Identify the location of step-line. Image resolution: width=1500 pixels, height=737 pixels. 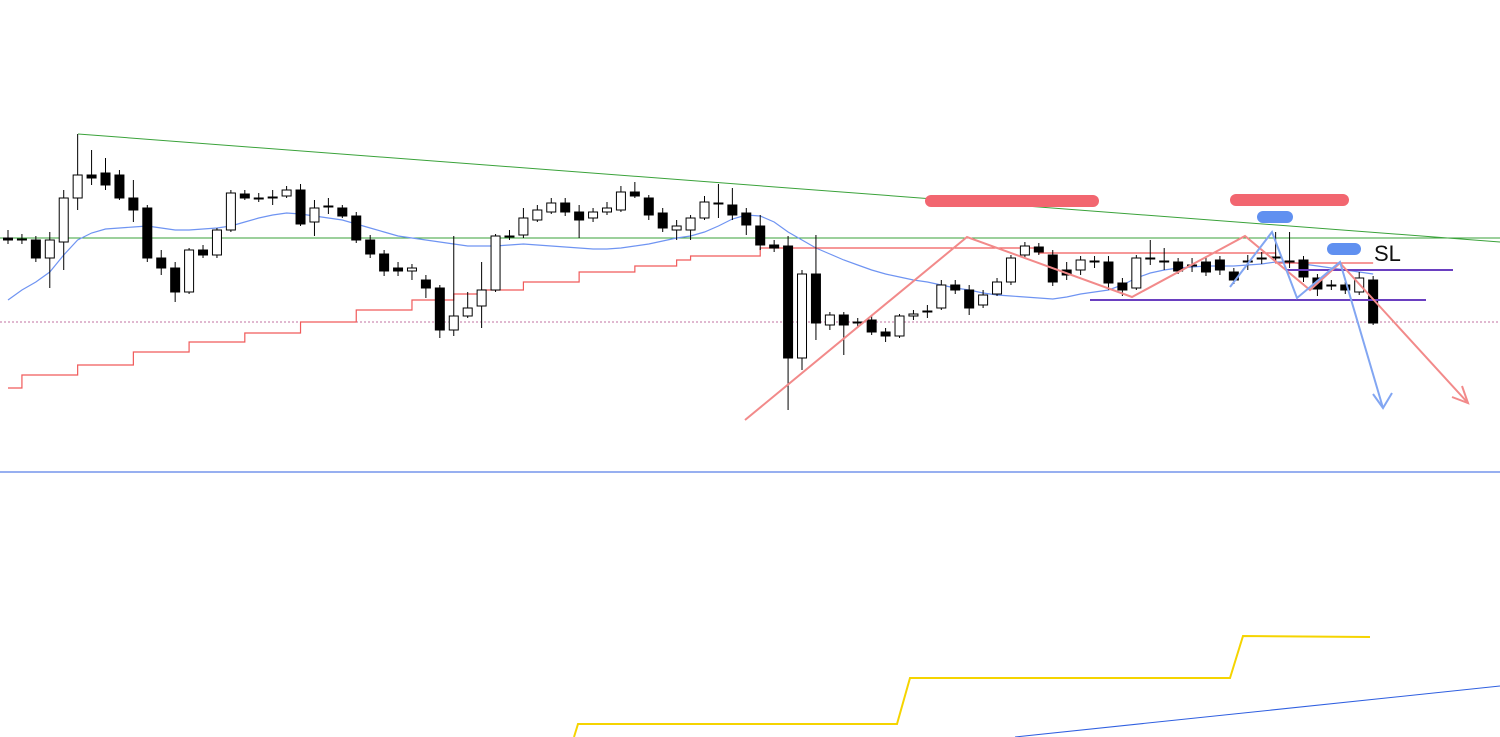
(972, 685).